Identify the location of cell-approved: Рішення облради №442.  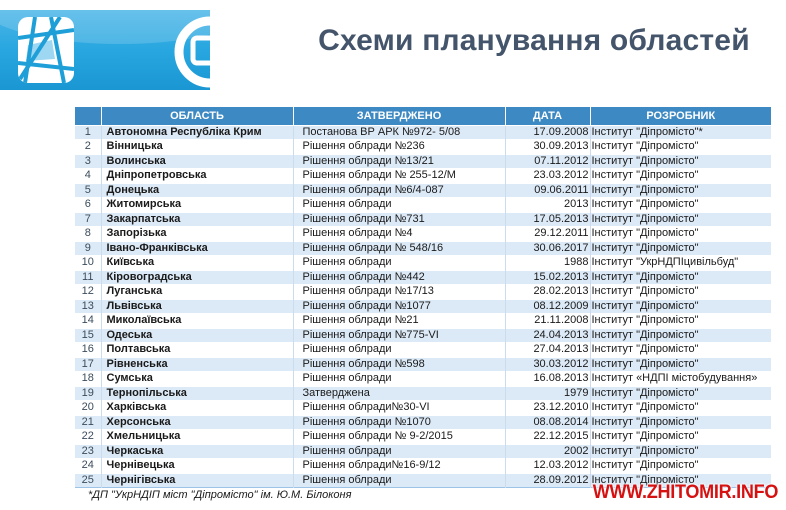
(399, 277).